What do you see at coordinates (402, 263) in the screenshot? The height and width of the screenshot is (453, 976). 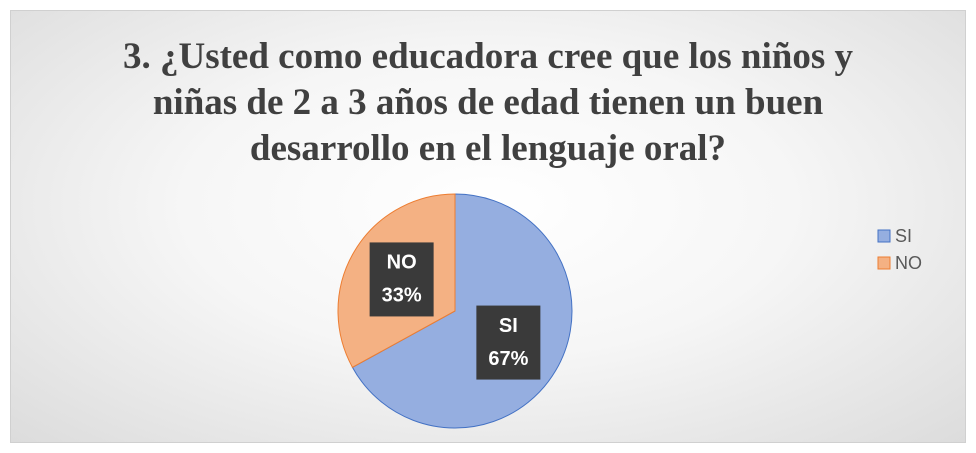 I see `data-label-category: NO` at bounding box center [402, 263].